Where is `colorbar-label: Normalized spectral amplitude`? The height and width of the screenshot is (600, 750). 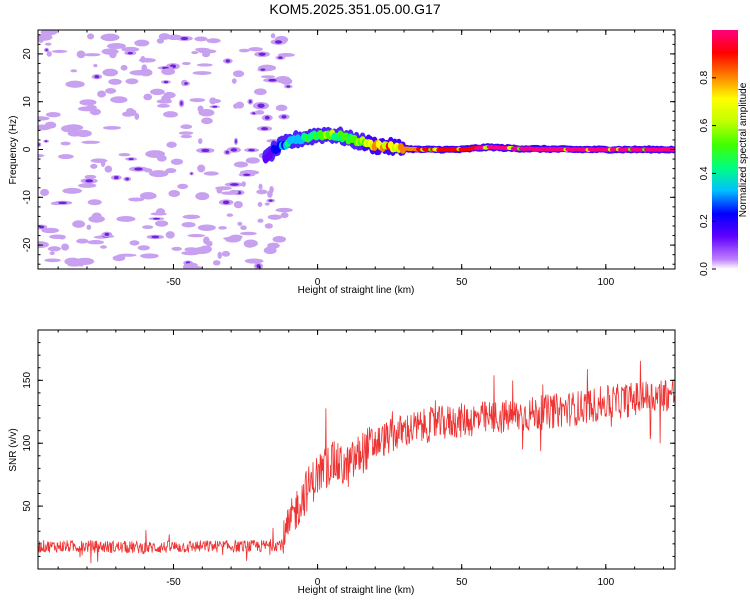 colorbar-label: Normalized spectral amplitude is located at coordinates (743, 149).